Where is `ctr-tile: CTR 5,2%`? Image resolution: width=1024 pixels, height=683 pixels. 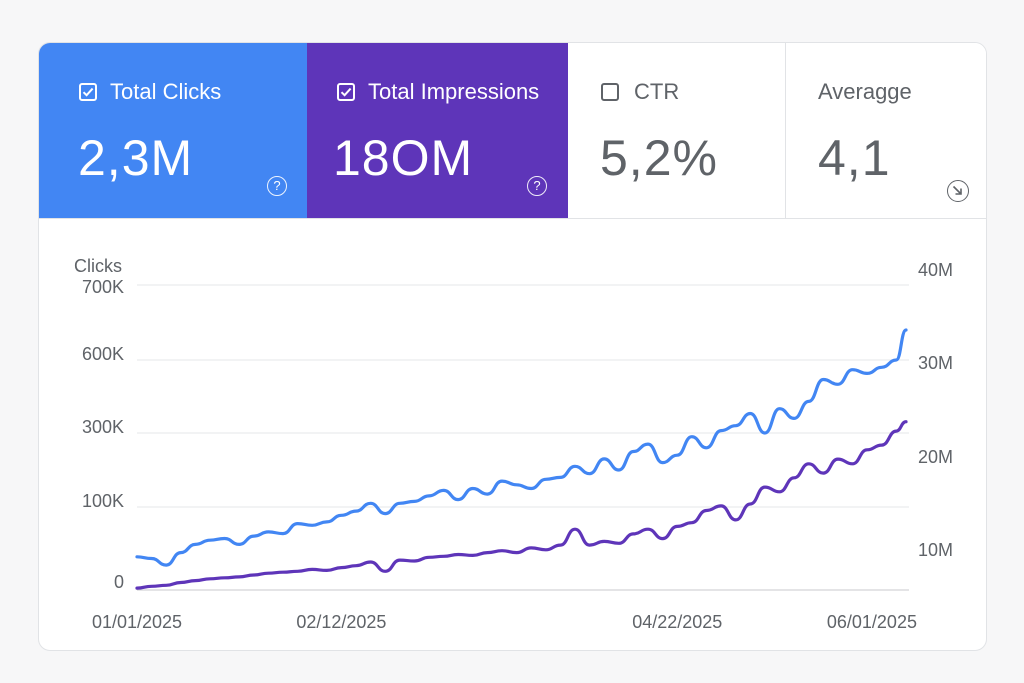
ctr-tile: CTR 5,2% is located at coordinates (677, 130).